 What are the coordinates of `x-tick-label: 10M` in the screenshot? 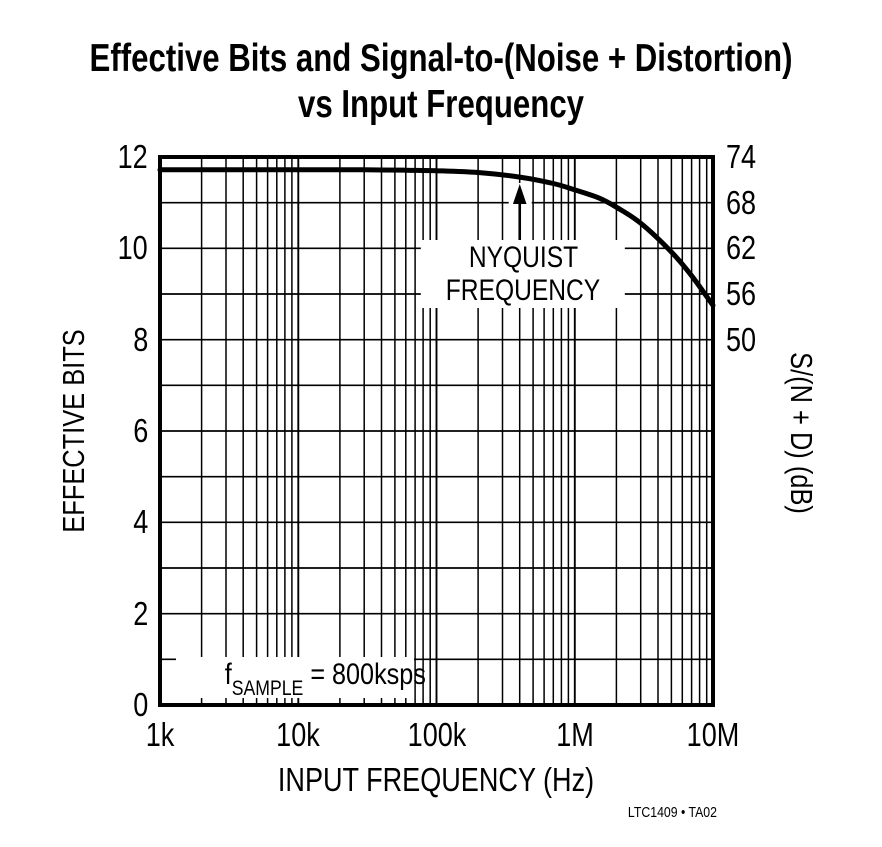 It's located at (713, 735).